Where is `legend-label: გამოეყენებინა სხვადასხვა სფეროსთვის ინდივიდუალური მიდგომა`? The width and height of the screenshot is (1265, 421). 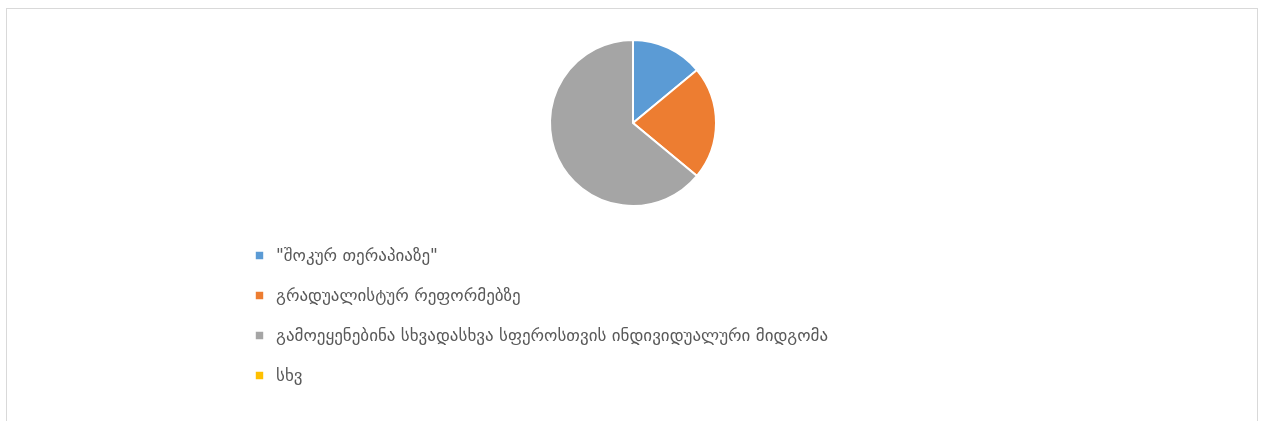 legend-label: გამოეყენებინა სხვადასხვა სფეროსთვის ინდივიდუალური მიდგომა is located at coordinates (552, 334).